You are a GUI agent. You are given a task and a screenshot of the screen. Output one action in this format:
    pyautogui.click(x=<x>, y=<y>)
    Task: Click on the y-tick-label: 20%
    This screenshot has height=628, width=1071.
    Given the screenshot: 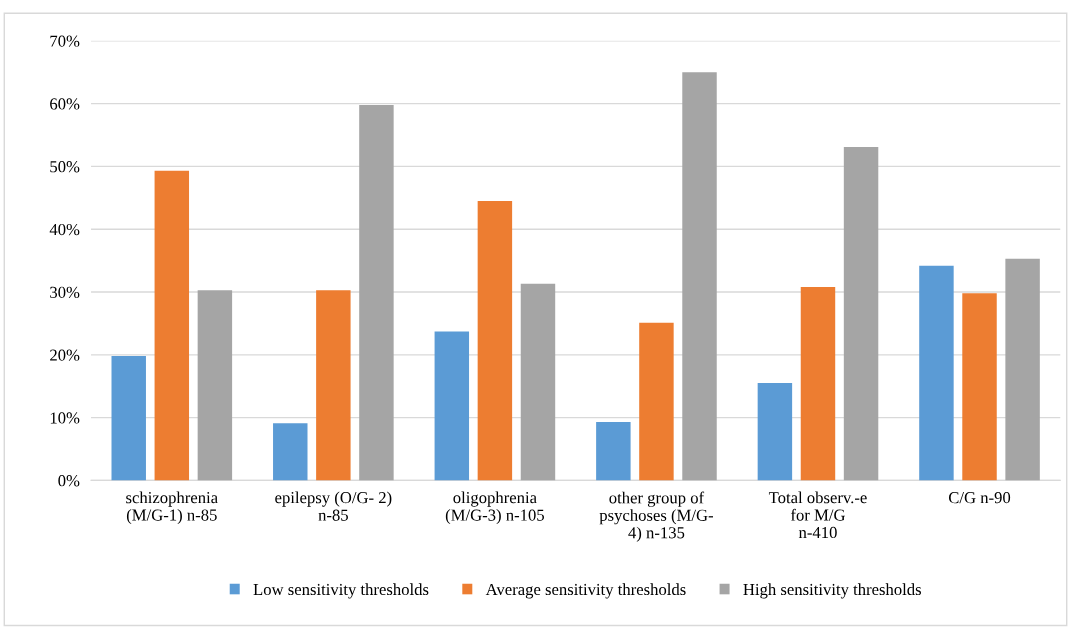 What is the action you would take?
    pyautogui.click(x=65, y=355)
    